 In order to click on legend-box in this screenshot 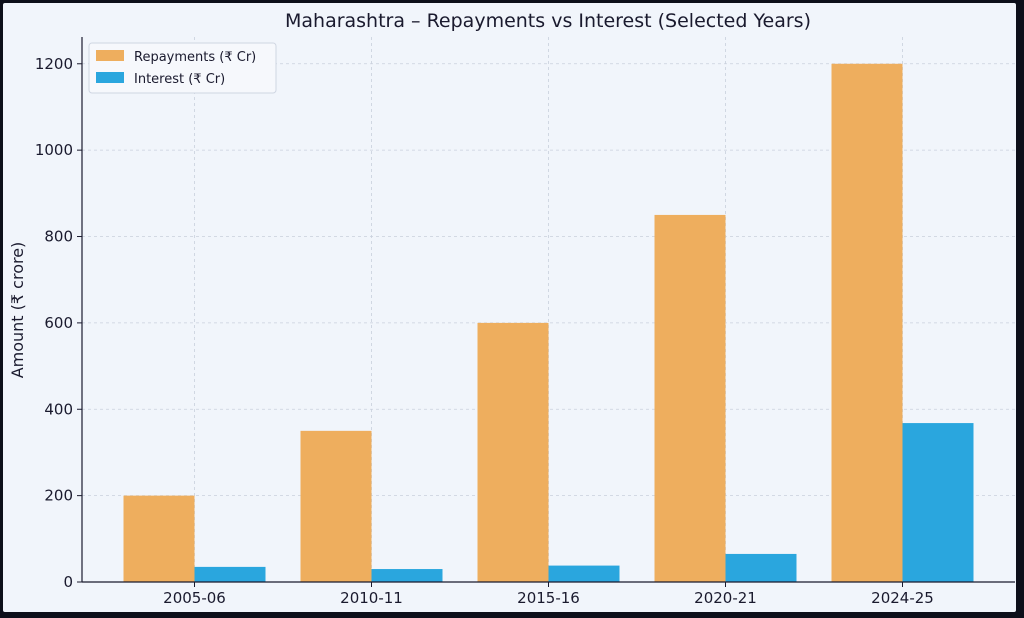, I will do `click(182, 68)`.